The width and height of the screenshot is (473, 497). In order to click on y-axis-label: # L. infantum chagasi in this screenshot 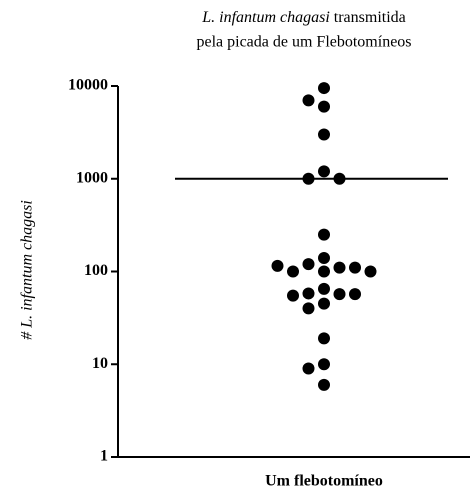, I will do `click(27, 270)`.